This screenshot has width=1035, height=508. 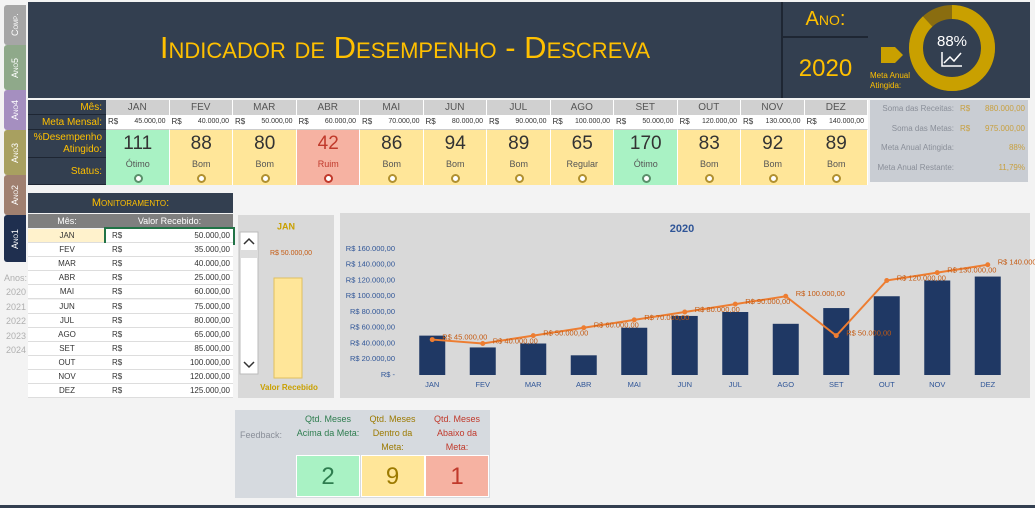 What do you see at coordinates (67, 236) in the screenshot?
I see `month-cell: JAN` at bounding box center [67, 236].